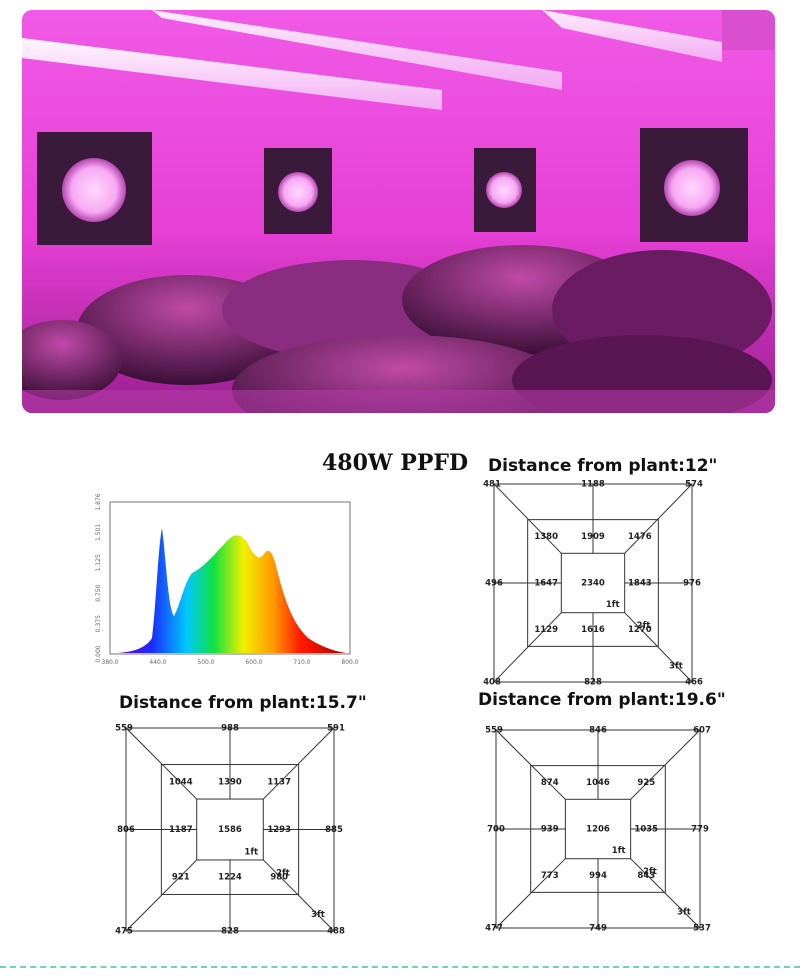 This screenshot has width=800, height=977. Describe the element at coordinates (598, 876) in the screenshot. I see `ppfd-value: 994` at that location.